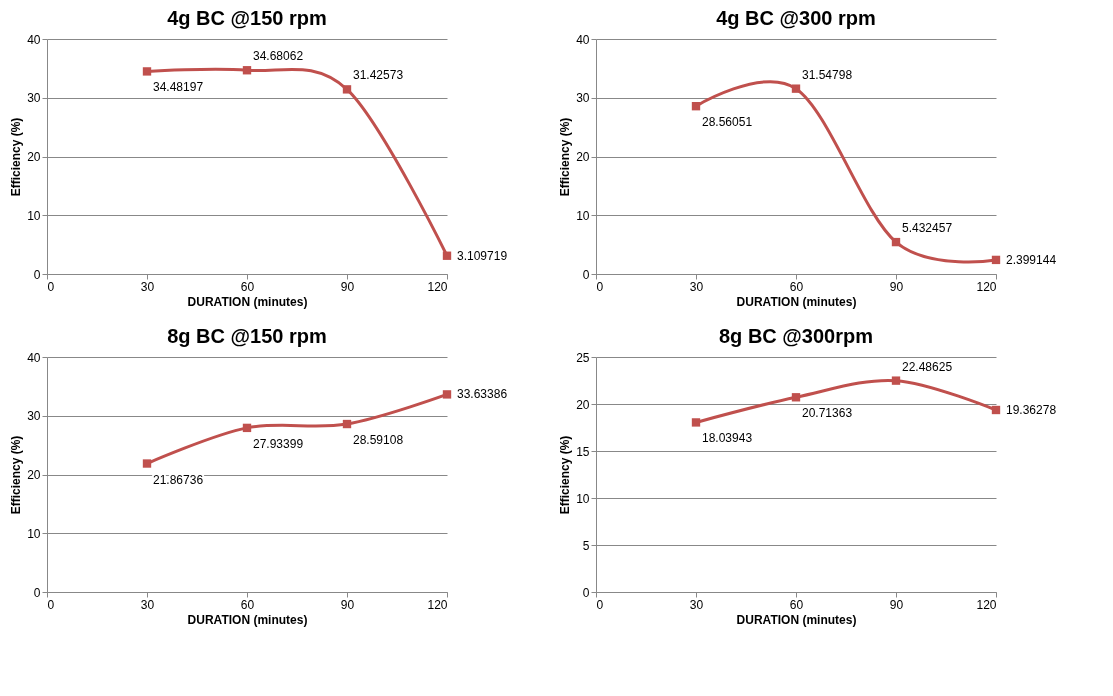 This screenshot has height=696, width=1113. I want to click on data-label: 28.59108, so click(378, 440).